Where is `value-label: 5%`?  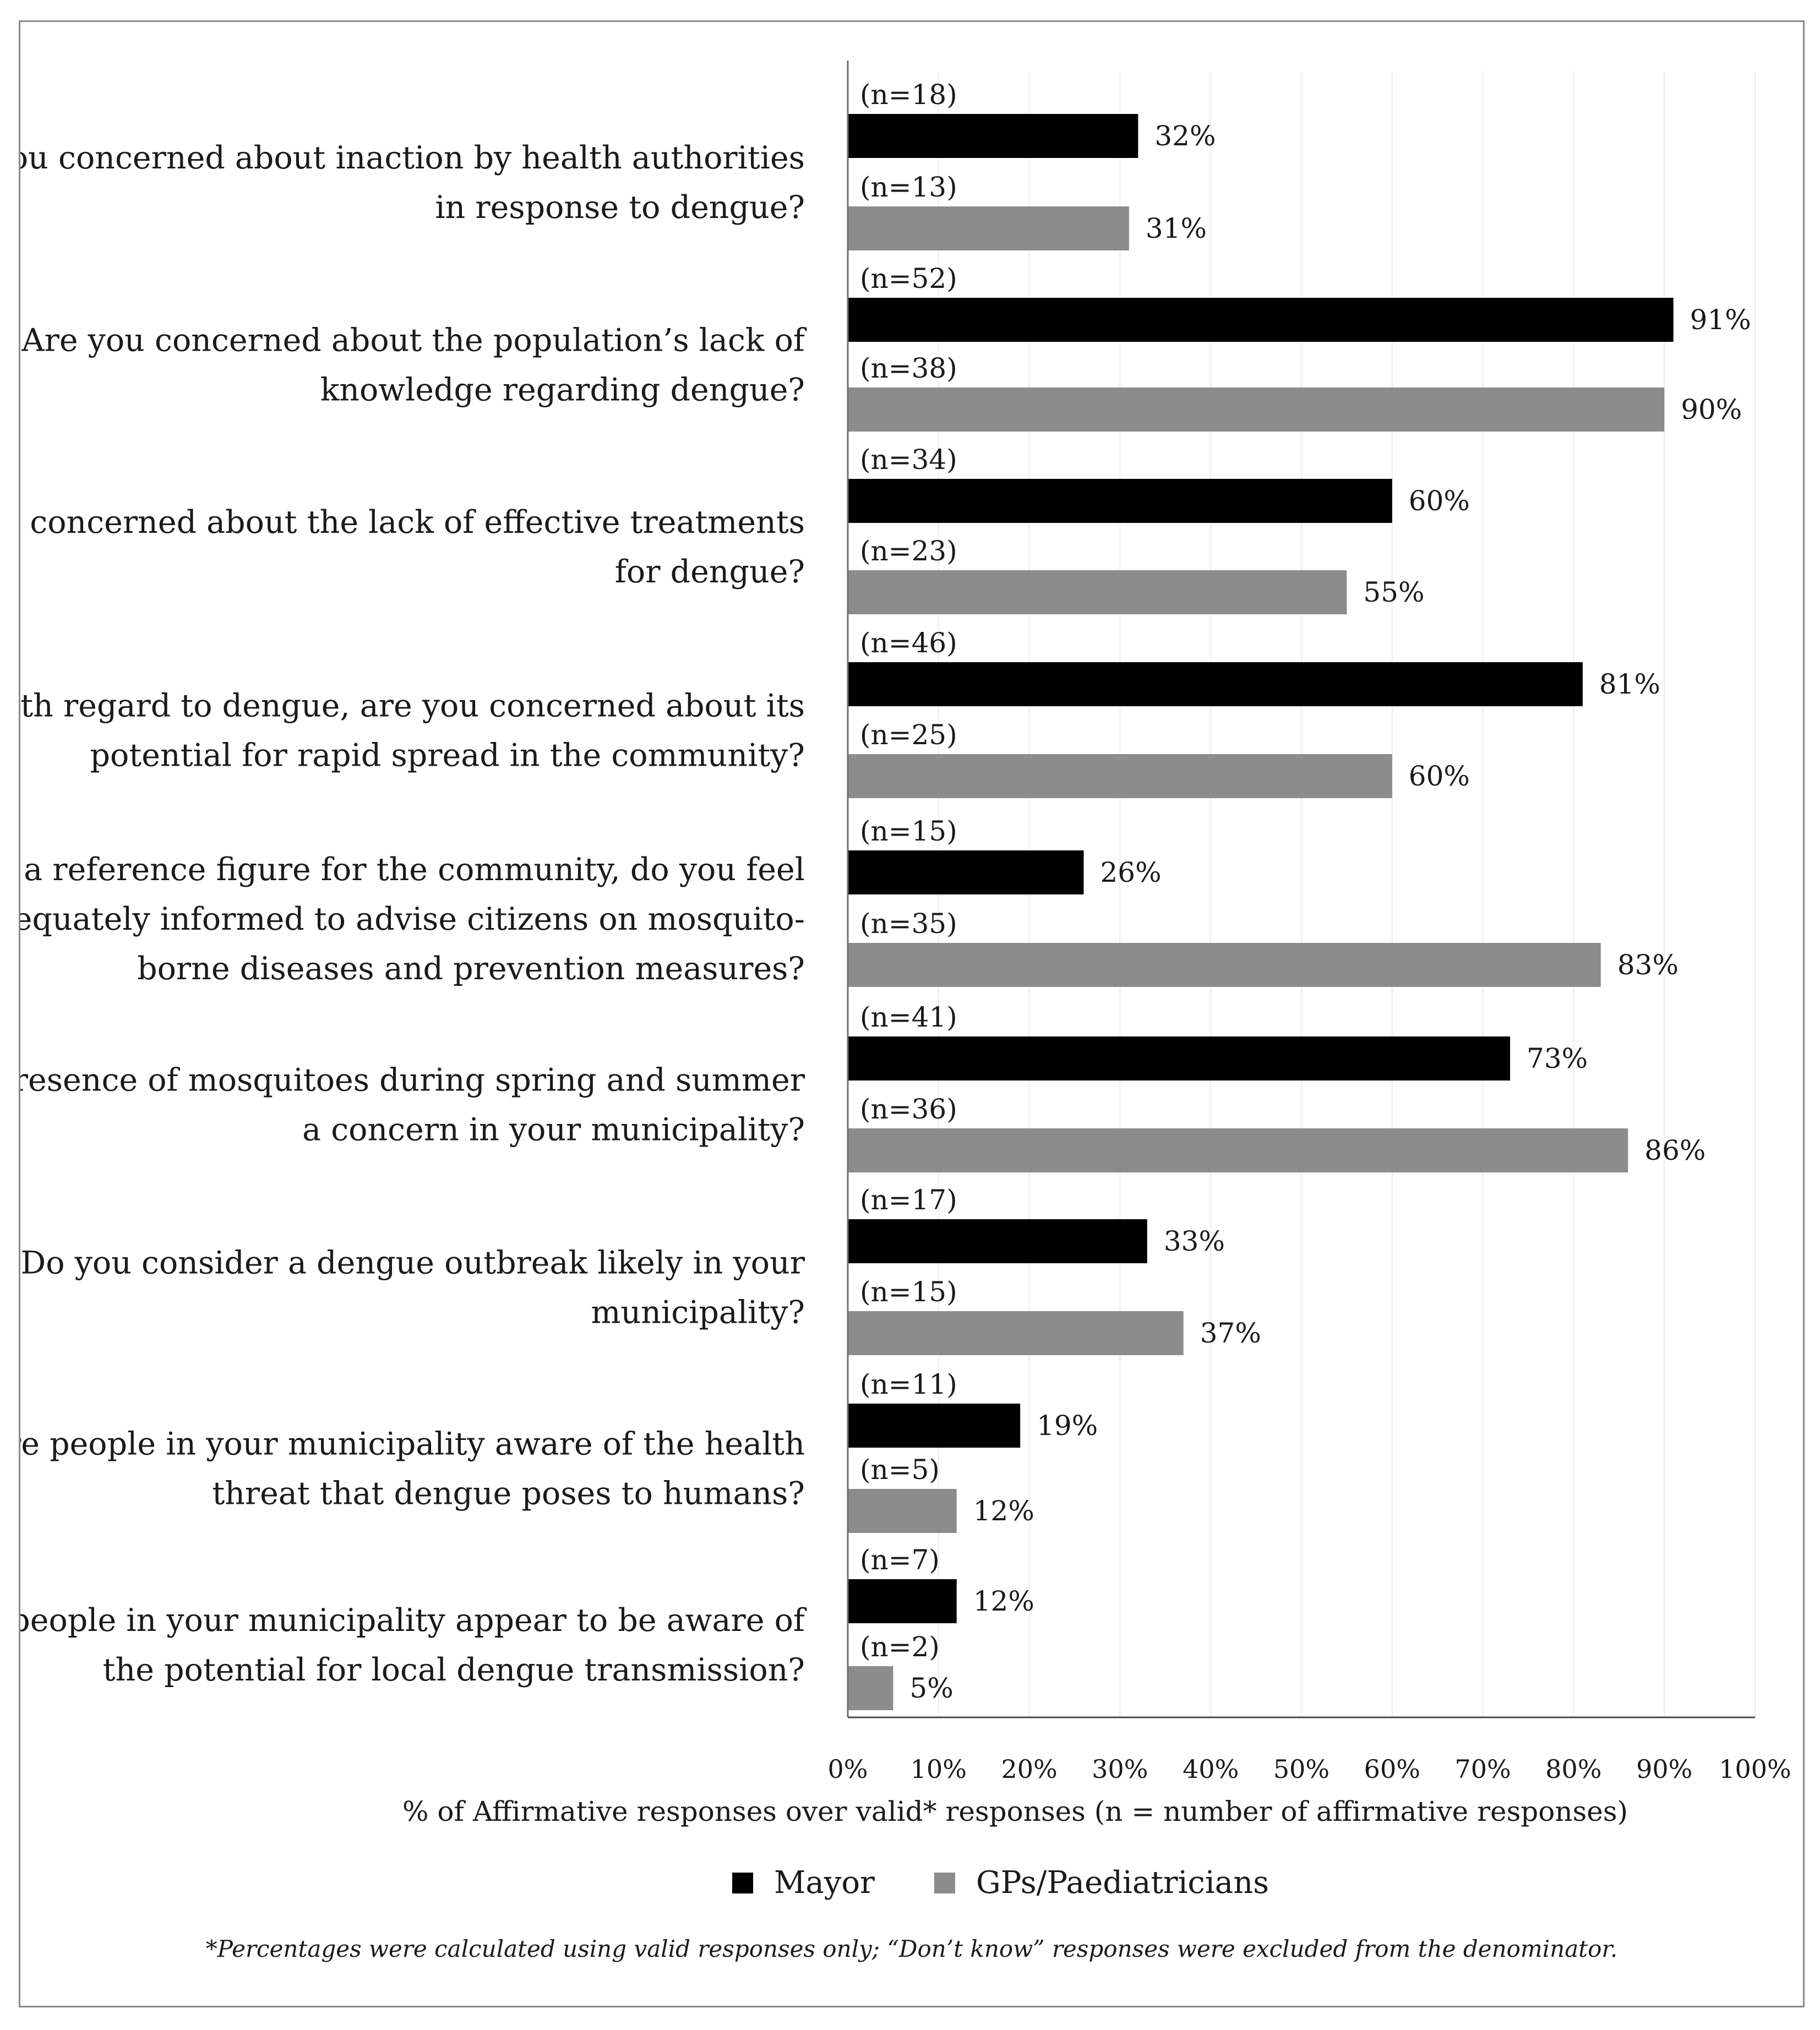
value-label: 5% is located at coordinates (931, 1688).